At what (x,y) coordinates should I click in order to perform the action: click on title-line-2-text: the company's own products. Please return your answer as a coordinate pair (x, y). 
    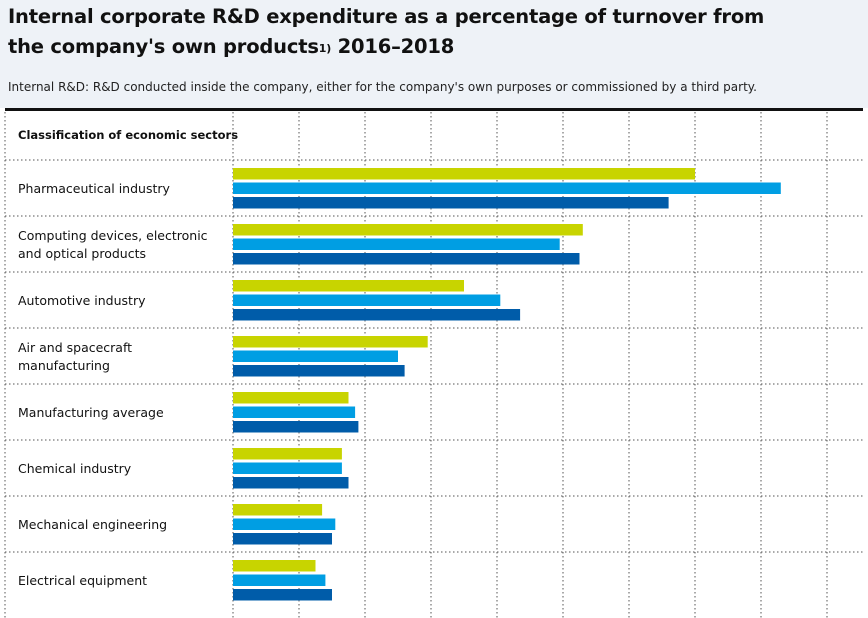
    Looking at the image, I should click on (163, 46).